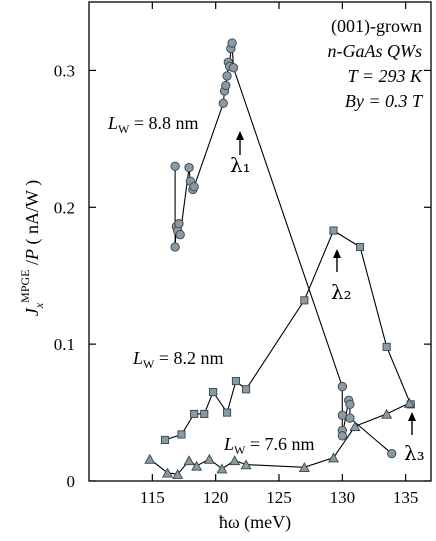 Image resolution: width=436 pixels, height=541 pixels. I want to click on lambda-3-marker: λ₃, so click(414, 438).